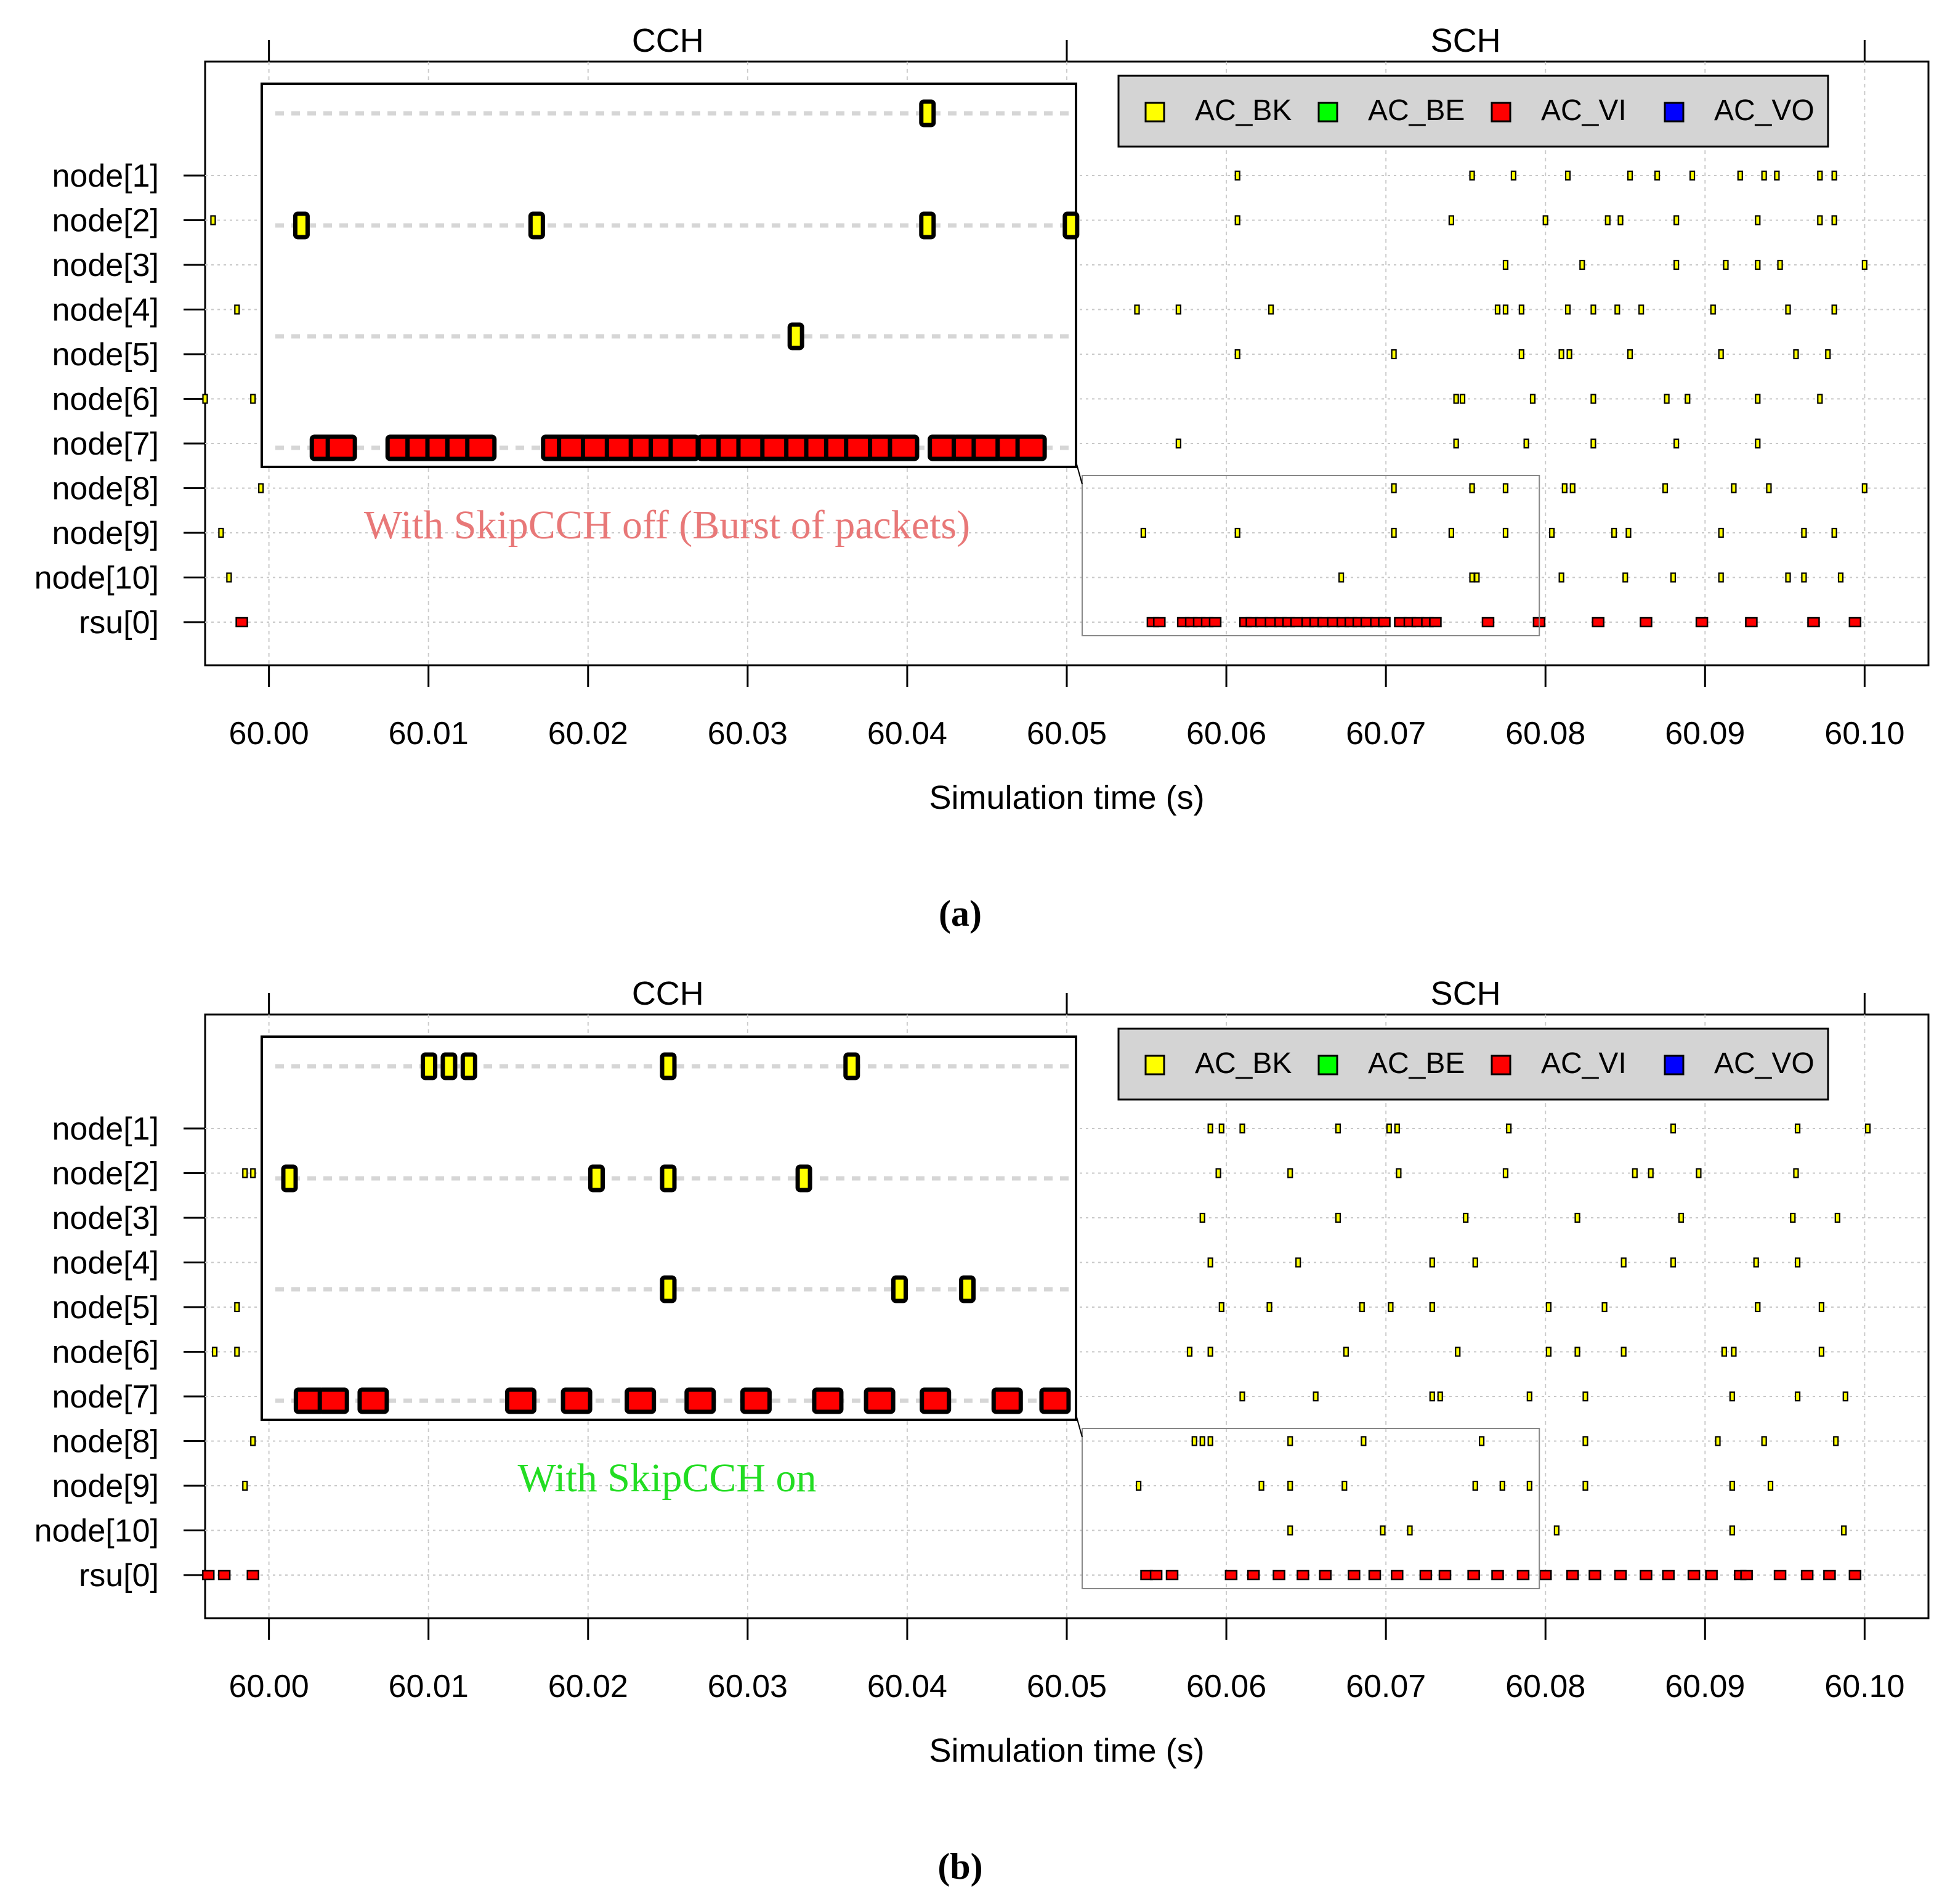  What do you see at coordinates (1705, 1686) in the screenshot?
I see `x-tick-label: 60.09` at bounding box center [1705, 1686].